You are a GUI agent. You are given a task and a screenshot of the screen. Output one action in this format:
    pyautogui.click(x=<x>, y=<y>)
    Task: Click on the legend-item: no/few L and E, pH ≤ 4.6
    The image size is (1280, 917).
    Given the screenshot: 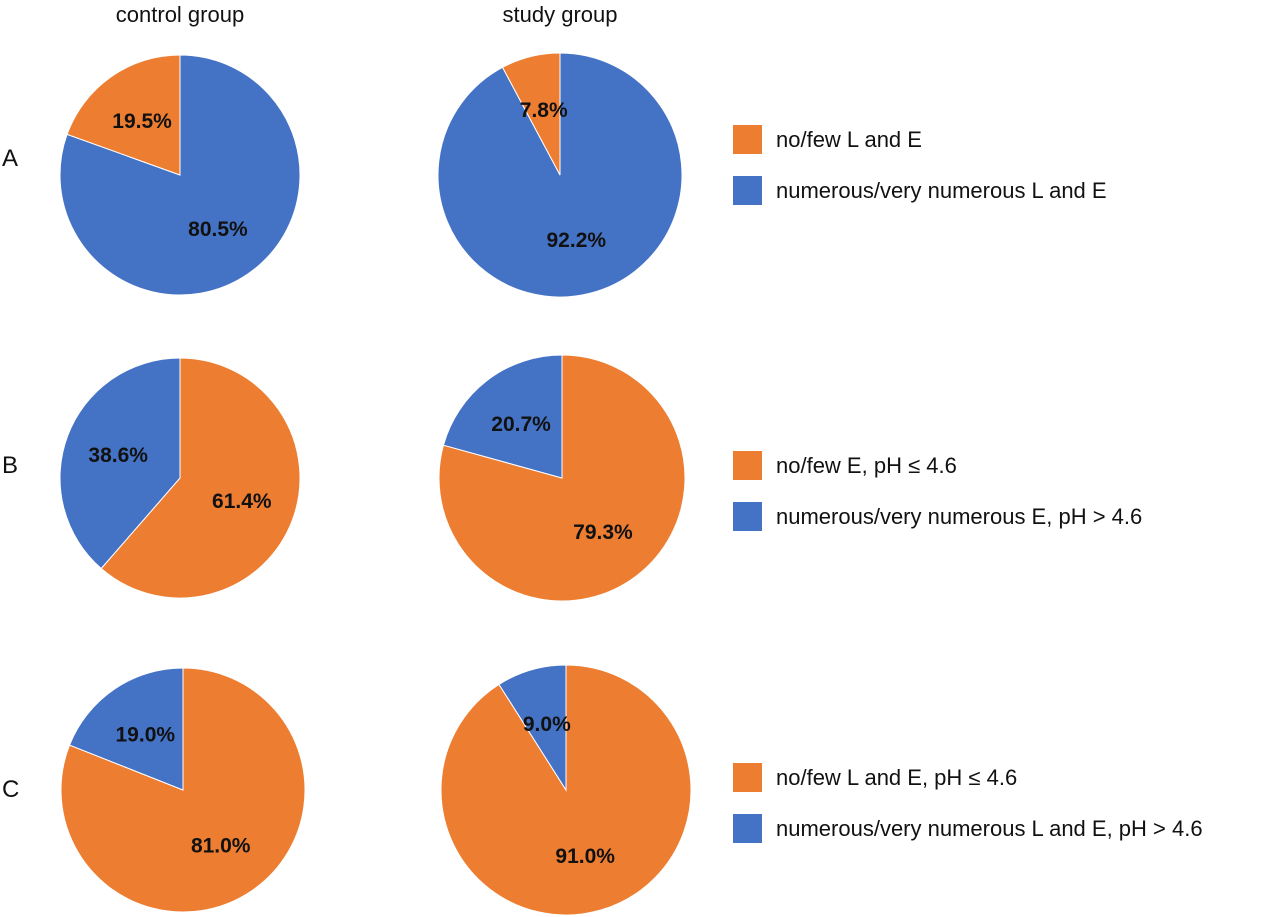 What is the action you would take?
    pyautogui.click(x=875, y=777)
    